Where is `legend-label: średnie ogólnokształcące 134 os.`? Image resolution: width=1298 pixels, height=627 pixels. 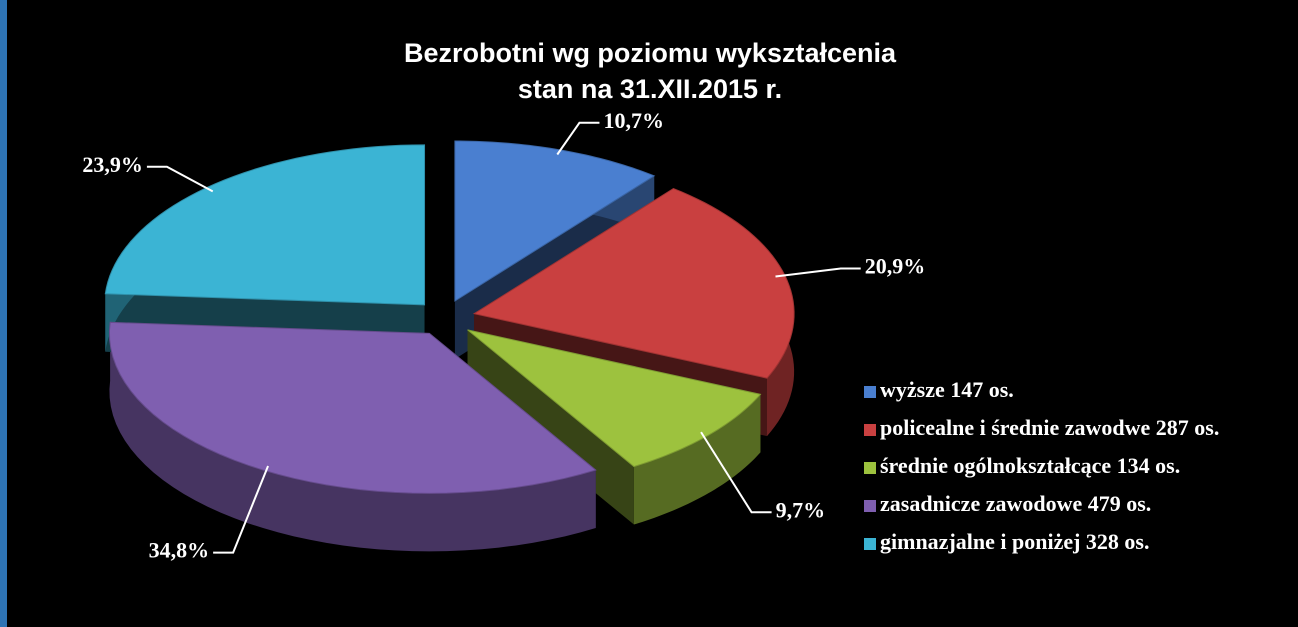
legend-label: średnie ogólnokształcące 134 os. is located at coordinates (1030, 465).